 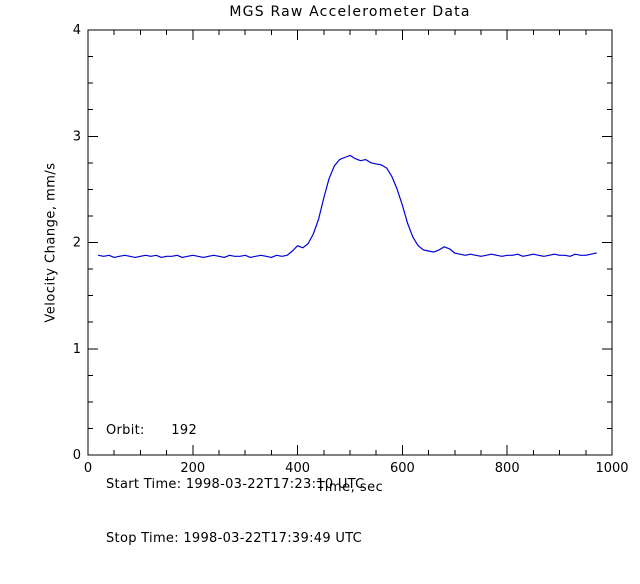 What do you see at coordinates (192, 468) in the screenshot?
I see `x-tick-label: 200` at bounding box center [192, 468].